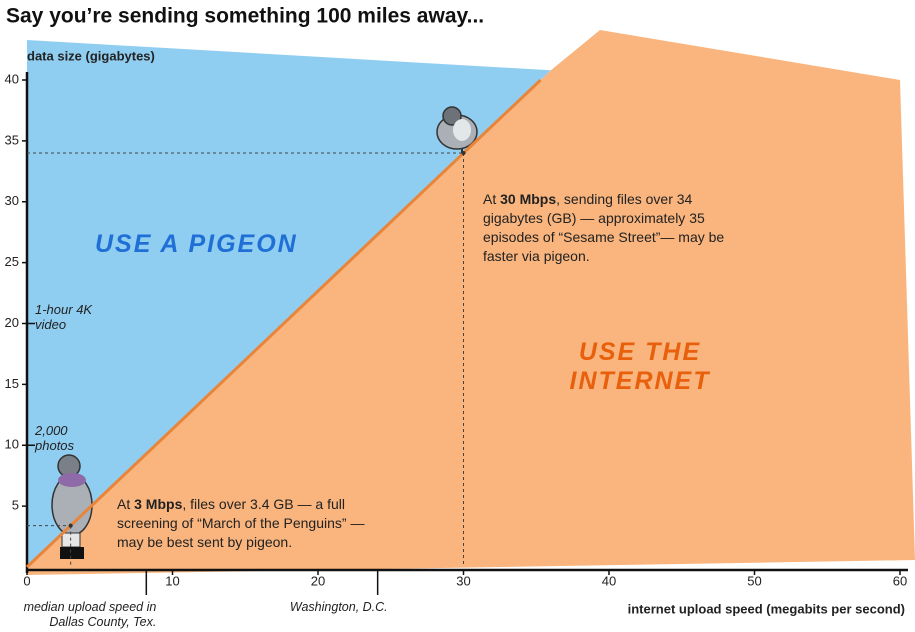  Describe the element at coordinates (91, 55) in the screenshot. I see `y-axis-title: data size (gigabytes)` at that location.